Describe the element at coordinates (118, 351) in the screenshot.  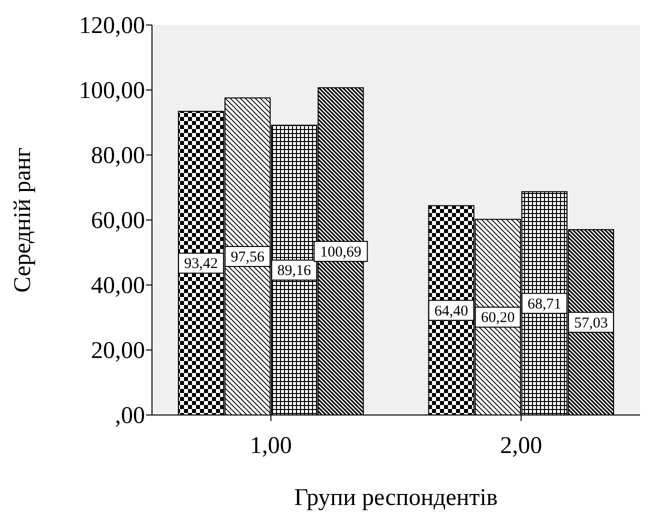
I see `y-tick-label: 20,00` at that location.